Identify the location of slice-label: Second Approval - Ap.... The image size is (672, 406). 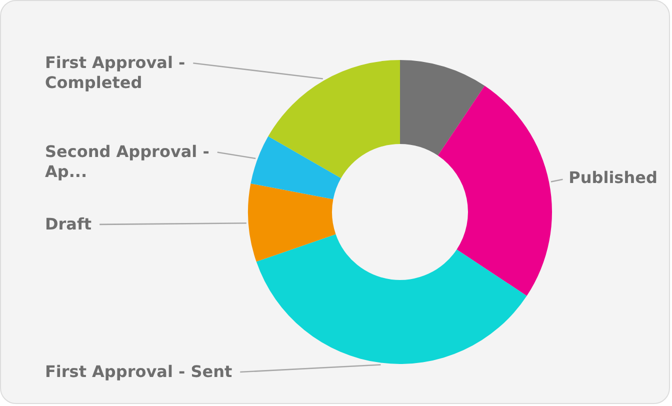
(127, 162).